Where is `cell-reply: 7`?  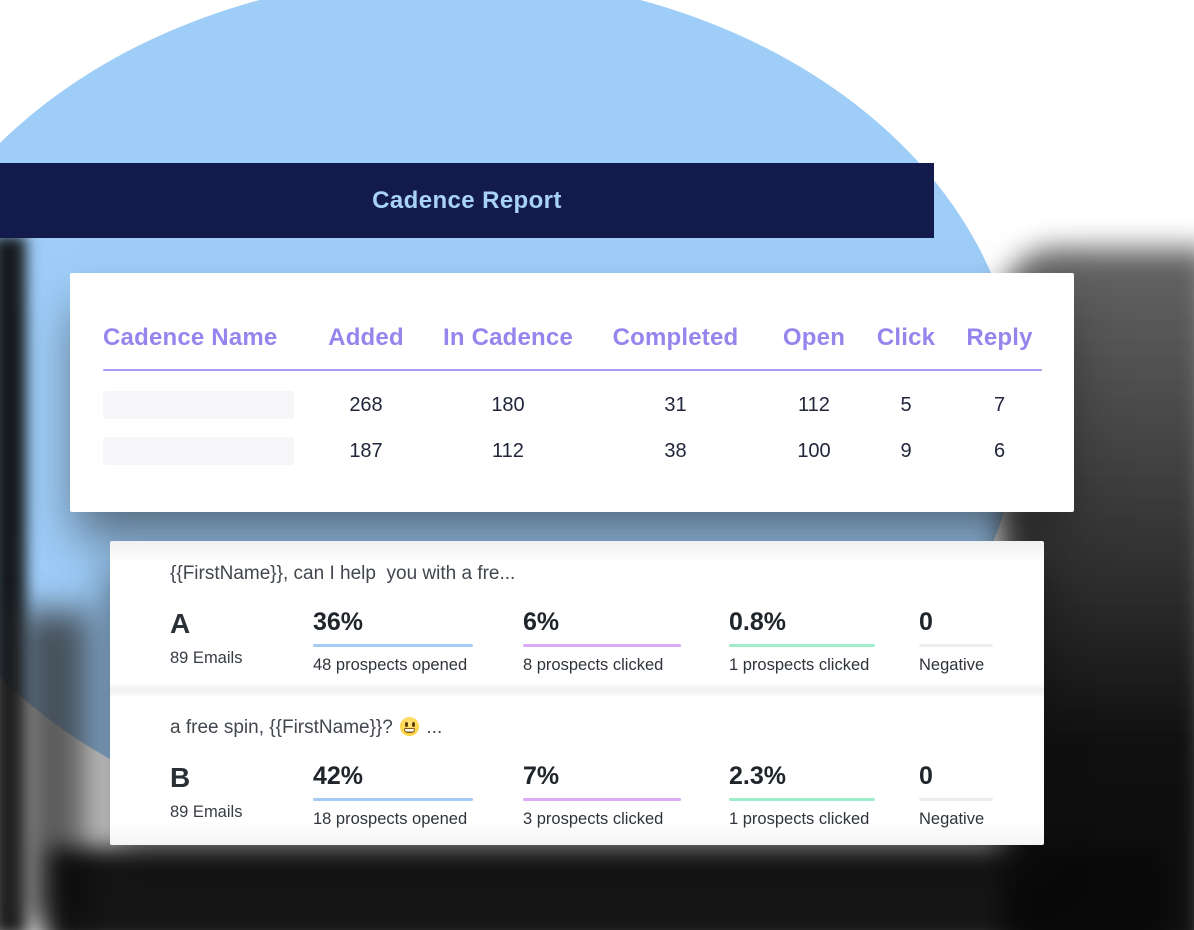
cell-reply: 7 is located at coordinates (999, 404).